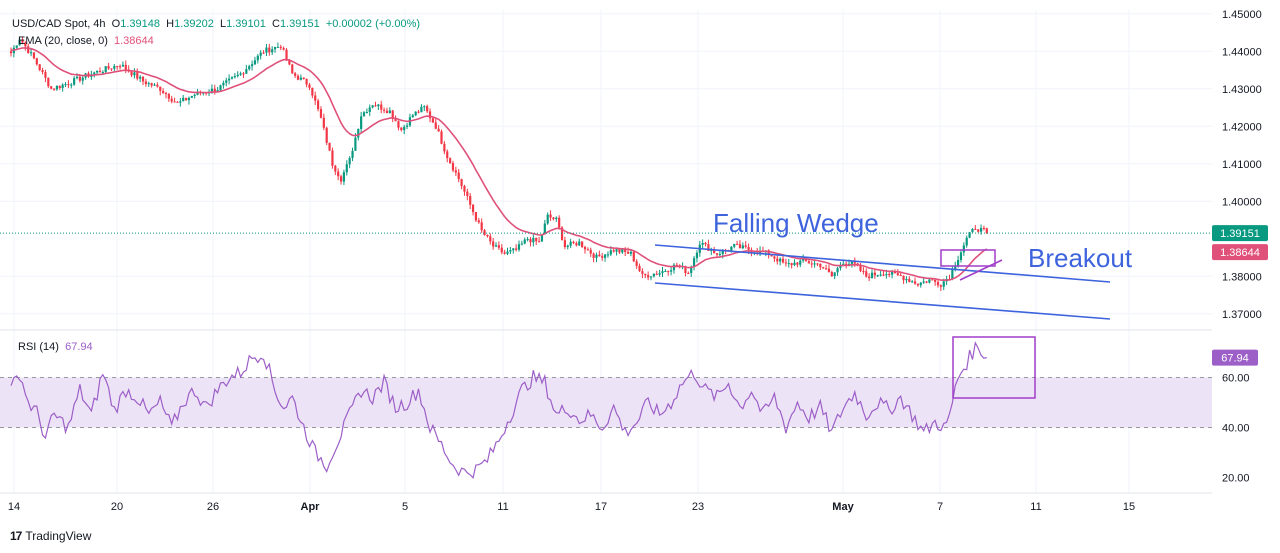 The image size is (1280, 553). I want to click on rsi-axis: 60.00 40.00 20.00, so click(1236, 429).